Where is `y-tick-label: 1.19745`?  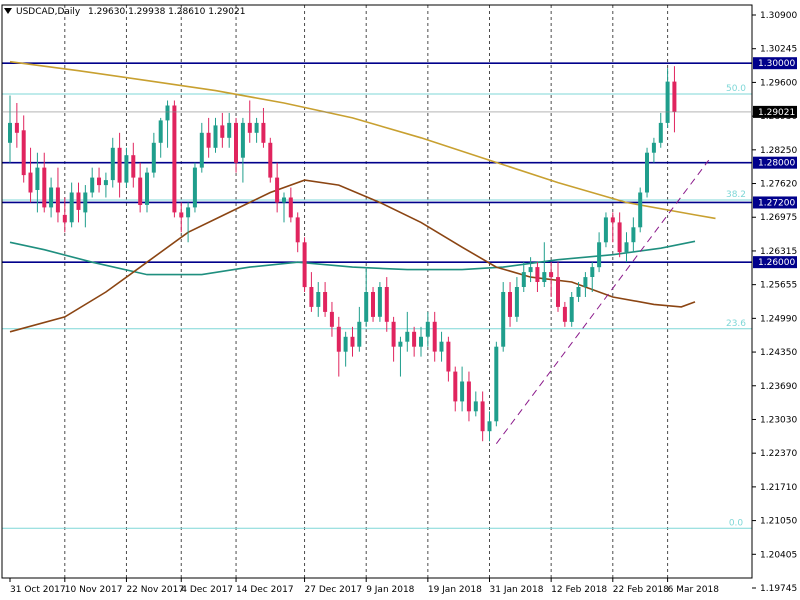
y-tick-label: 1.19745 is located at coordinates (778, 589).